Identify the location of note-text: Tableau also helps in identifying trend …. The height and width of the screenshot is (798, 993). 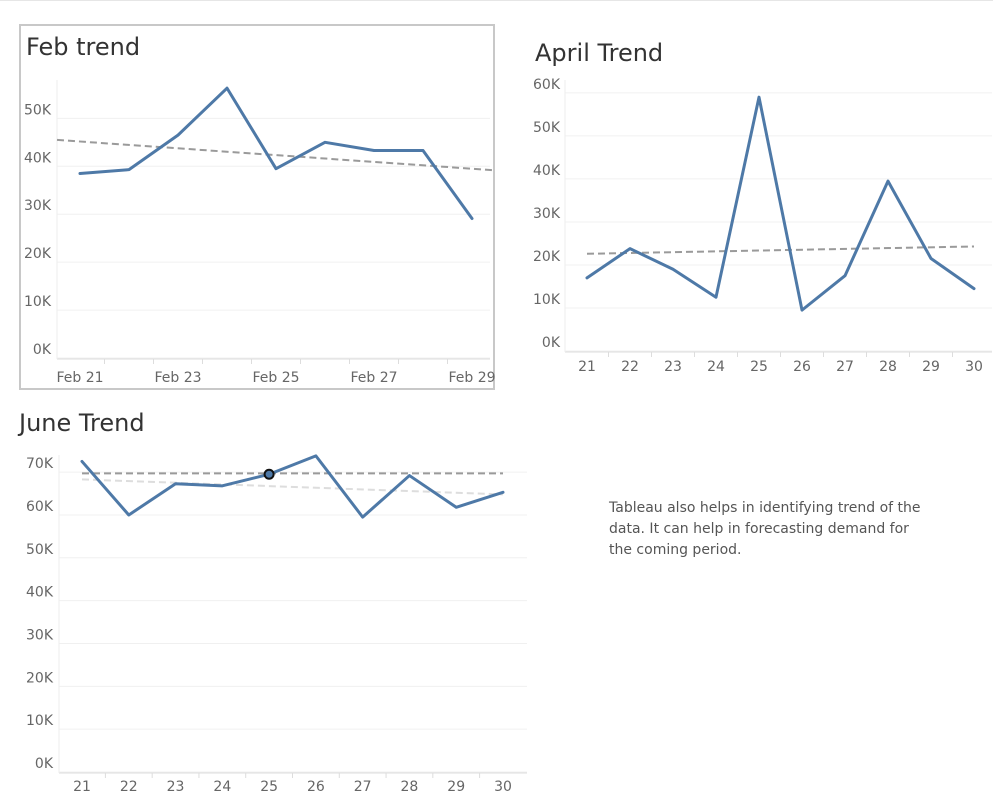
(765, 529).